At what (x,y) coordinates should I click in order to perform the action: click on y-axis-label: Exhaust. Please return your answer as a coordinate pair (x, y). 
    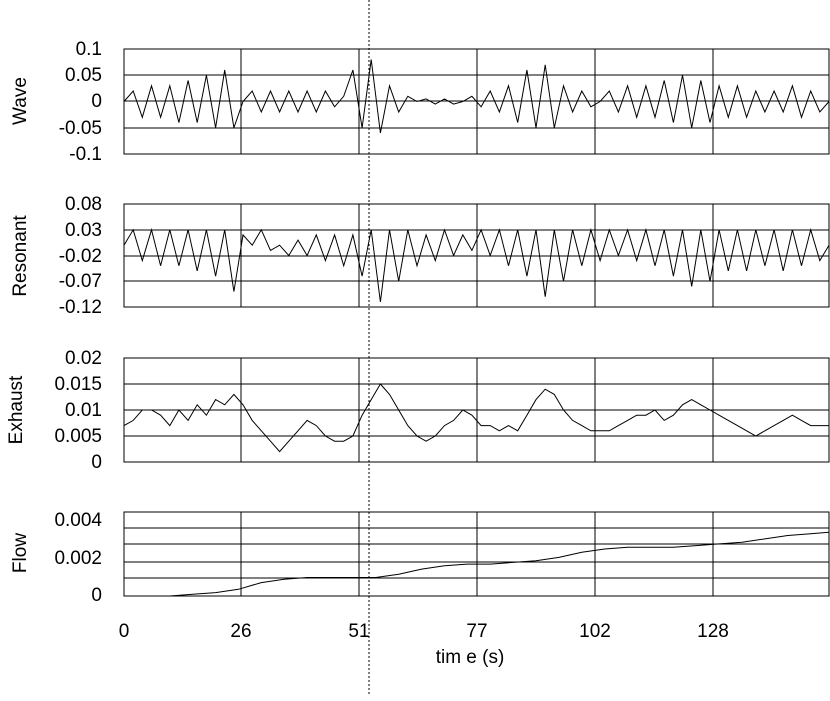
    Looking at the image, I should click on (16, 409).